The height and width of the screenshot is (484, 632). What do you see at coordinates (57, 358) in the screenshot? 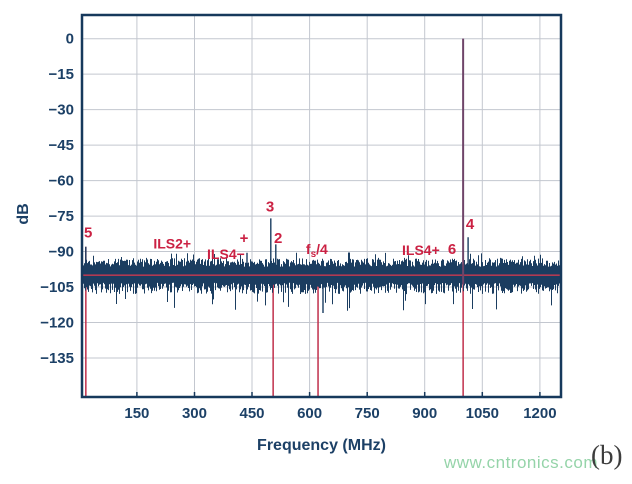
I see `y-tick-label: −135` at bounding box center [57, 358].